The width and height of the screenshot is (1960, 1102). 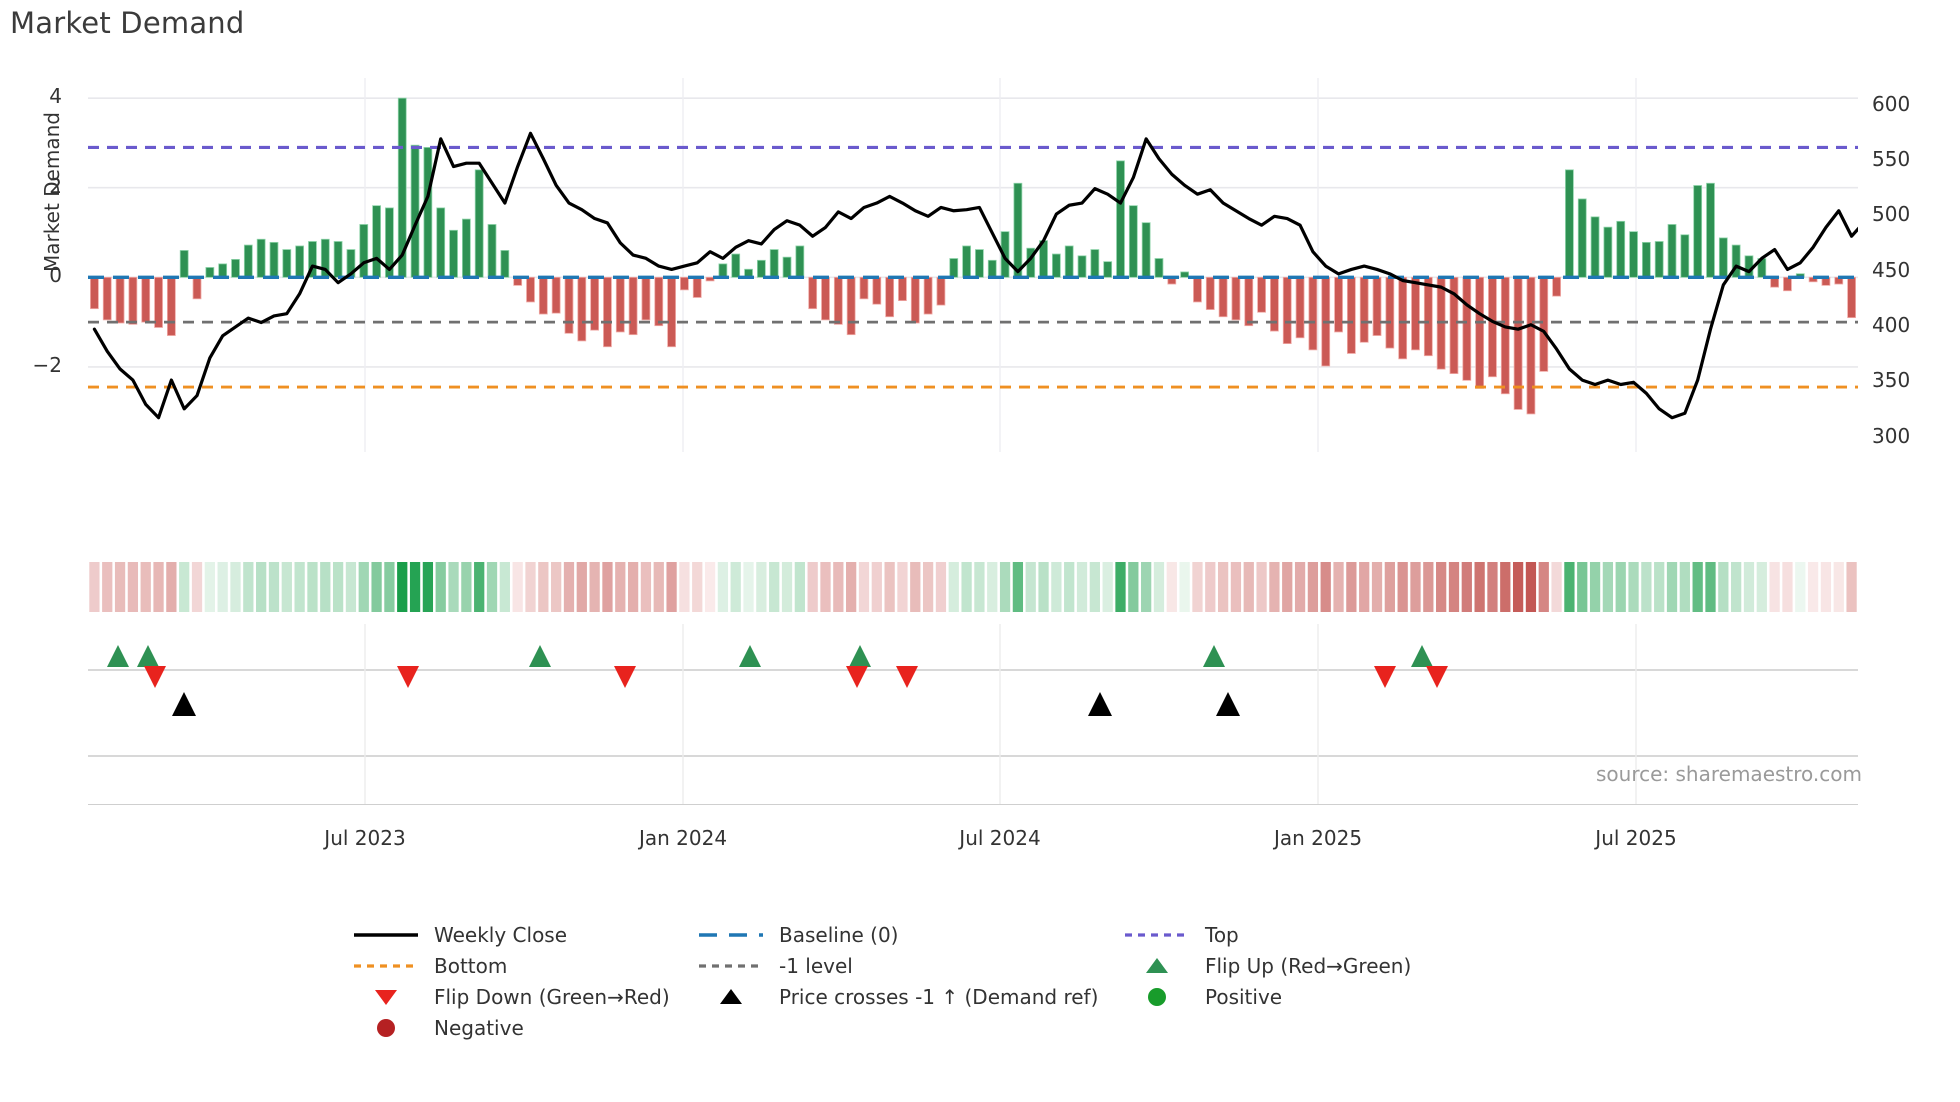 What do you see at coordinates (731, 935) in the screenshot?
I see `legend-dashed-line-icon` at bounding box center [731, 935].